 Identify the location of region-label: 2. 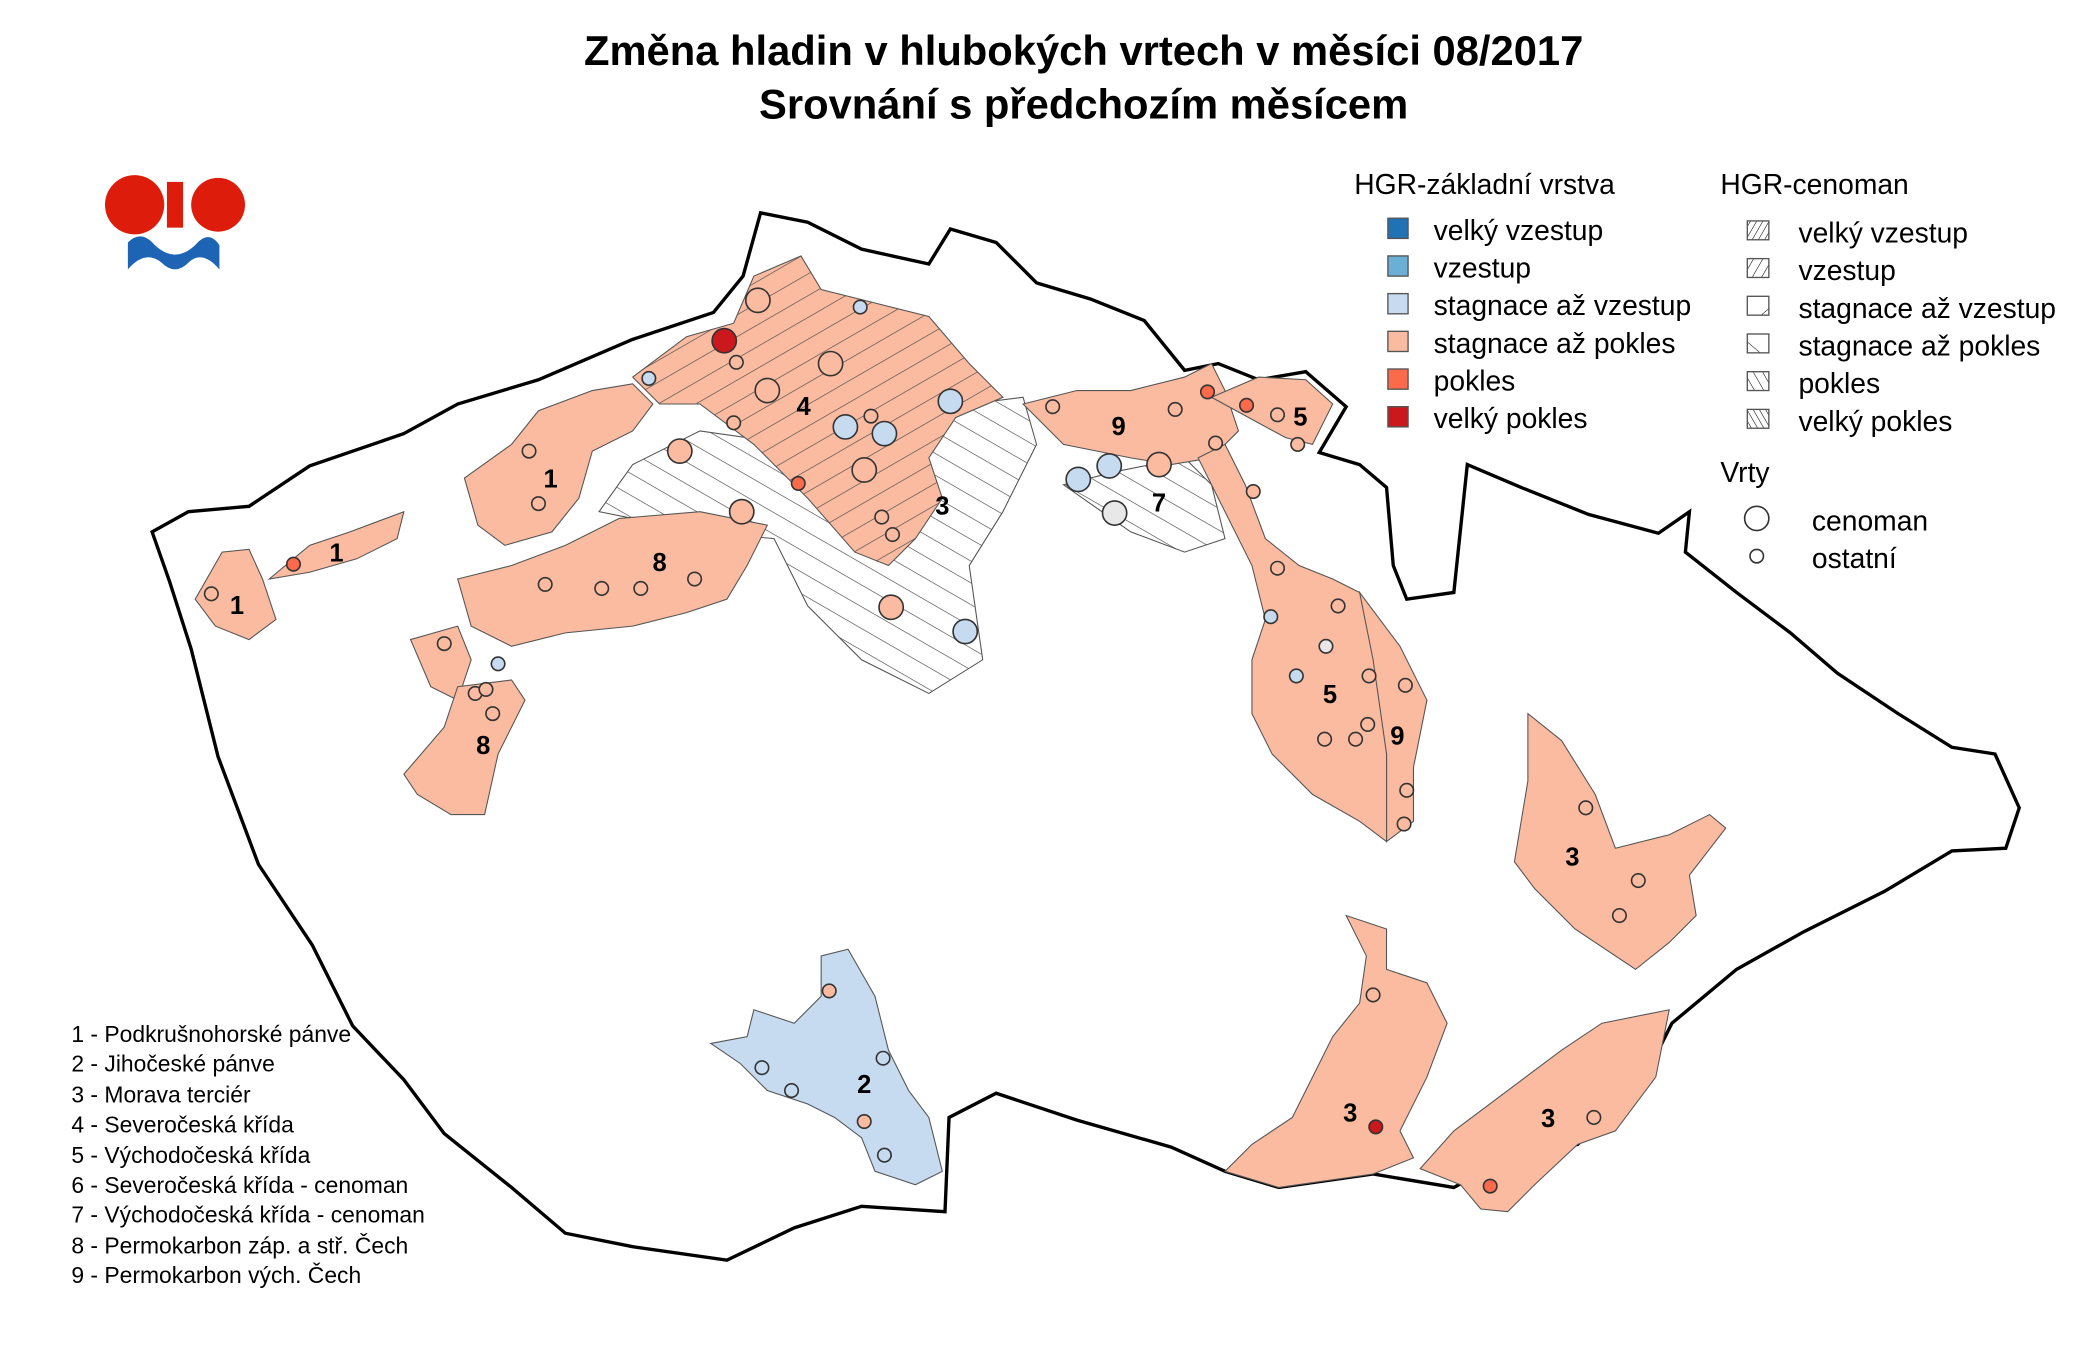
(864, 1085).